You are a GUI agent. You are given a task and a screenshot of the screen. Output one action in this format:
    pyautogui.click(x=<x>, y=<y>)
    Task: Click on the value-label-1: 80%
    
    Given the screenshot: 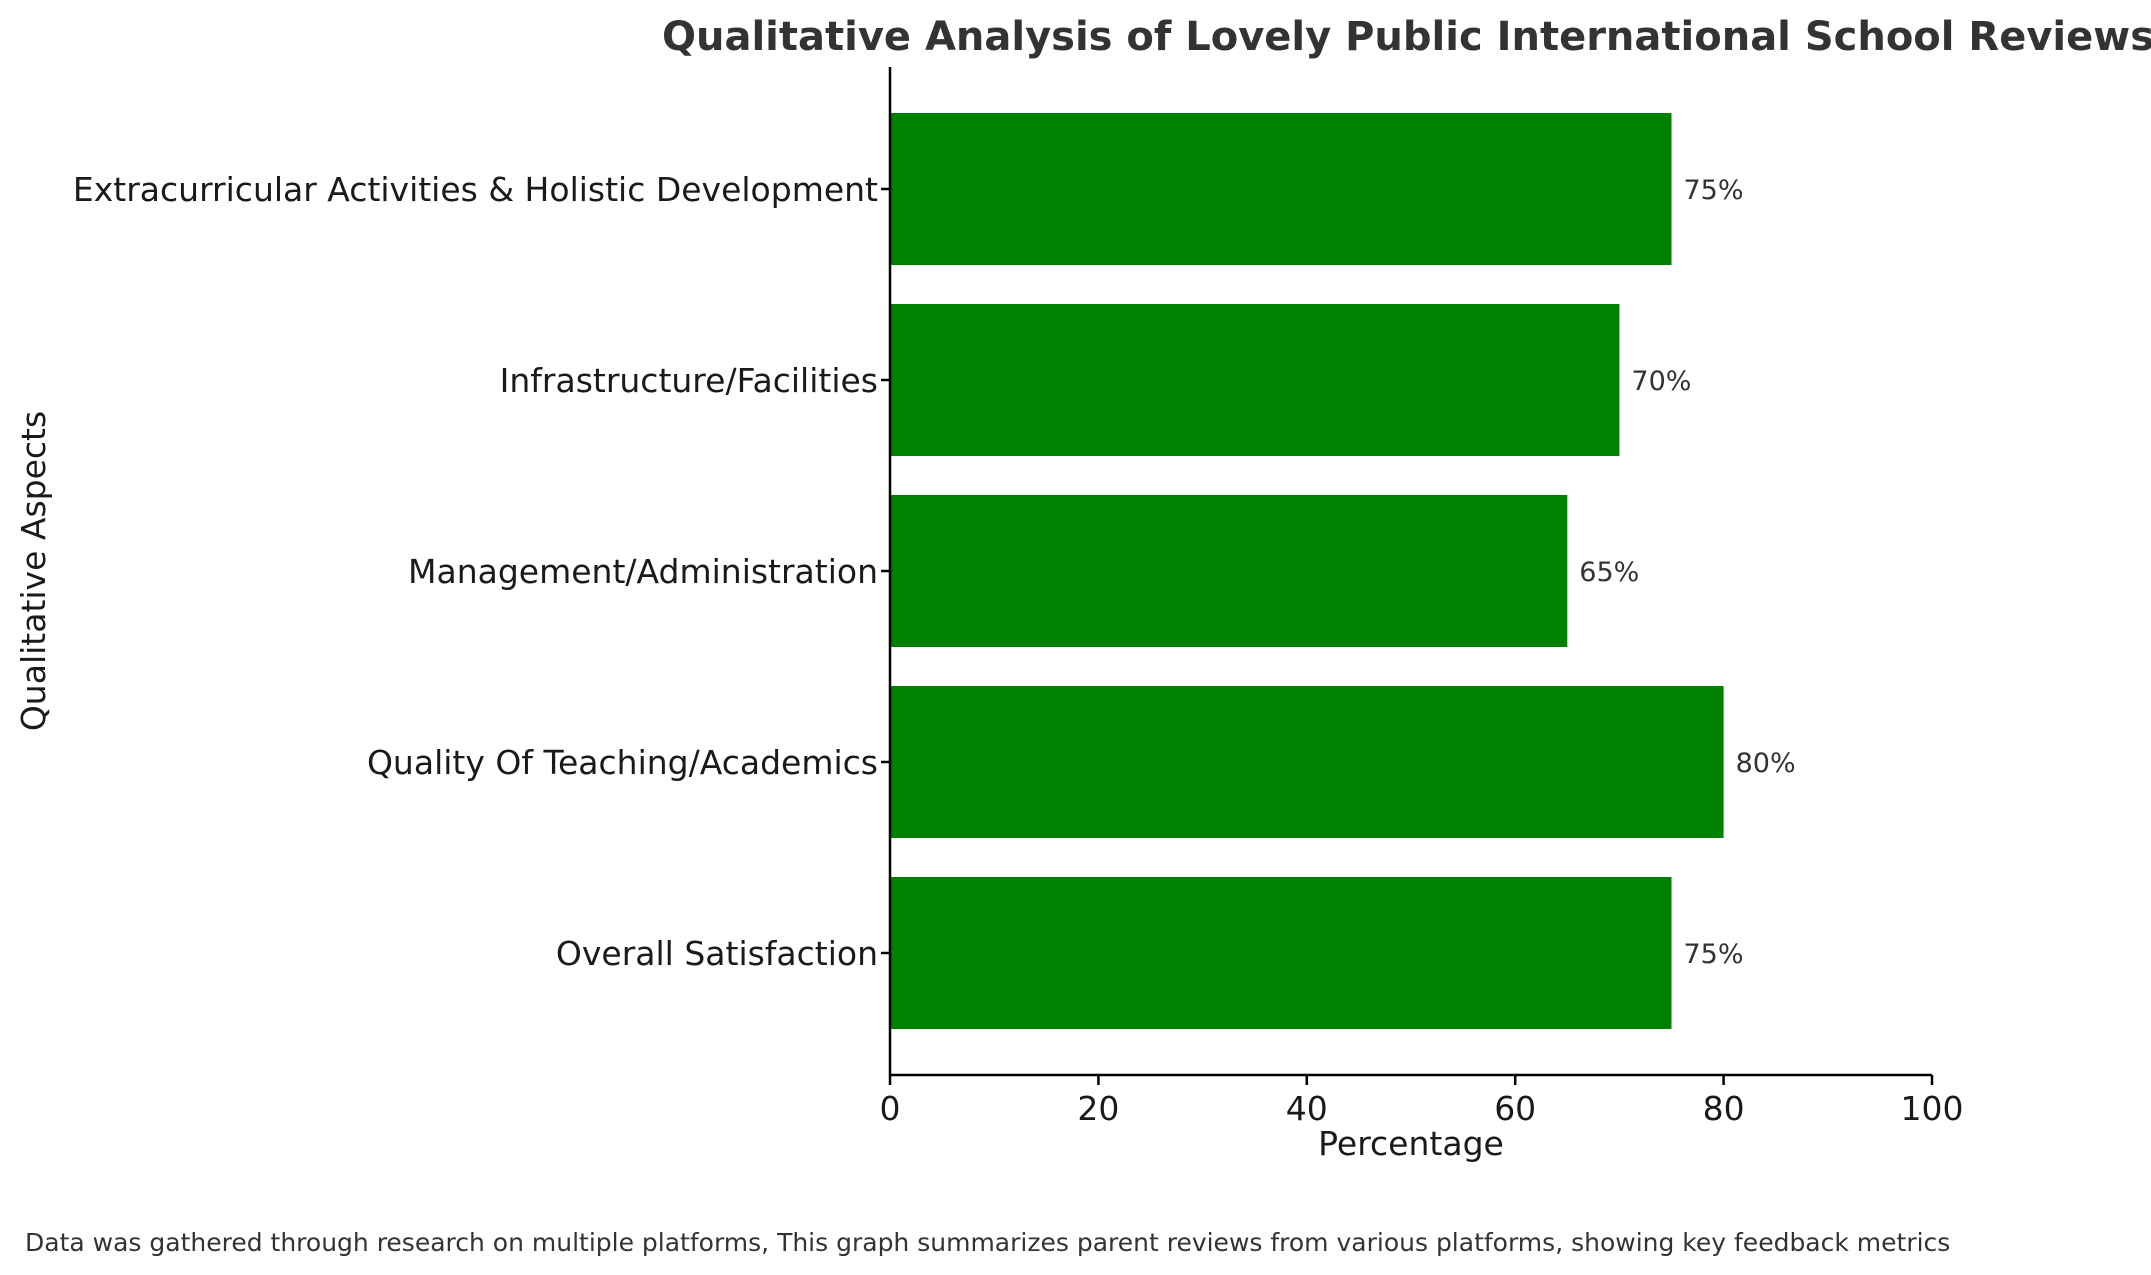 What is the action you would take?
    pyautogui.click(x=1766, y=763)
    